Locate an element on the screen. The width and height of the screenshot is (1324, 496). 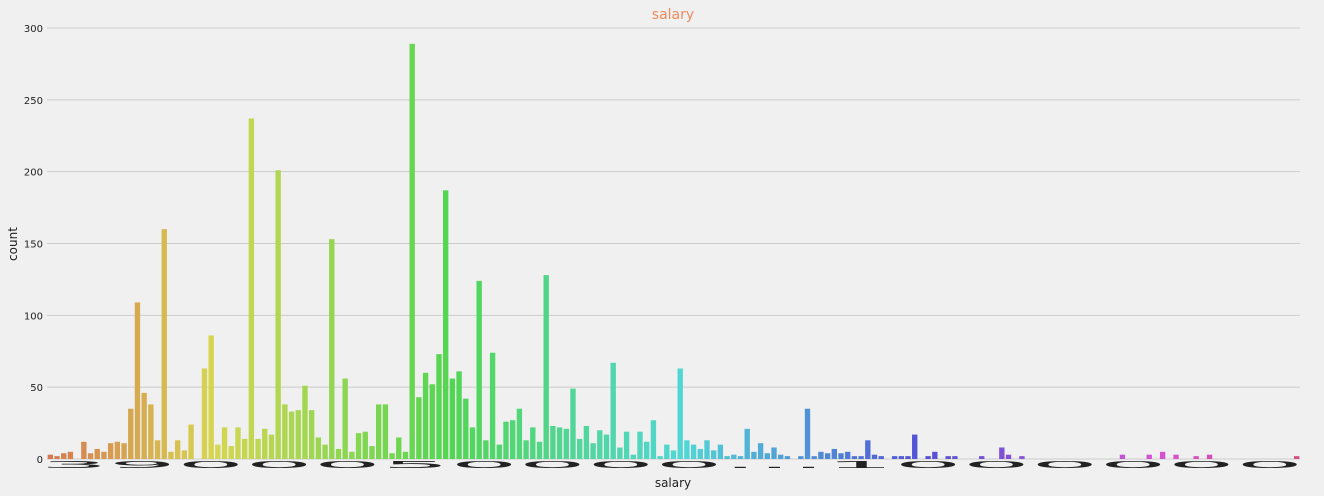
y-tick-200: 200 is located at coordinates (33, 173).